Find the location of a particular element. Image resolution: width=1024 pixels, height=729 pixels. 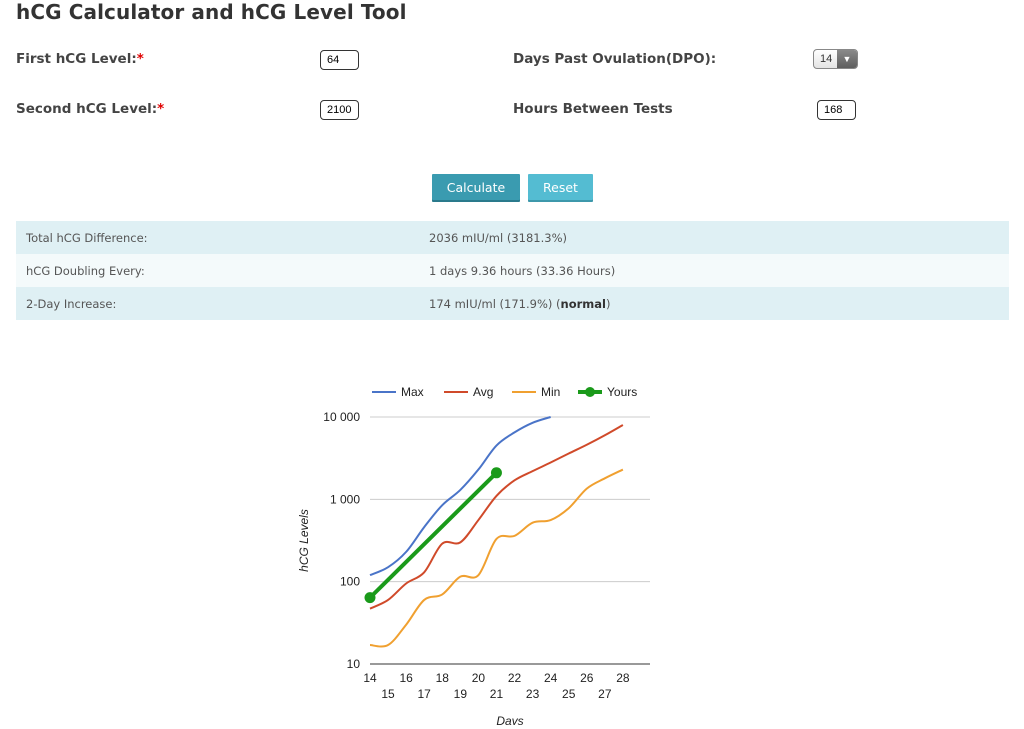

result-label: Total hCG Difference: is located at coordinates (87, 238).